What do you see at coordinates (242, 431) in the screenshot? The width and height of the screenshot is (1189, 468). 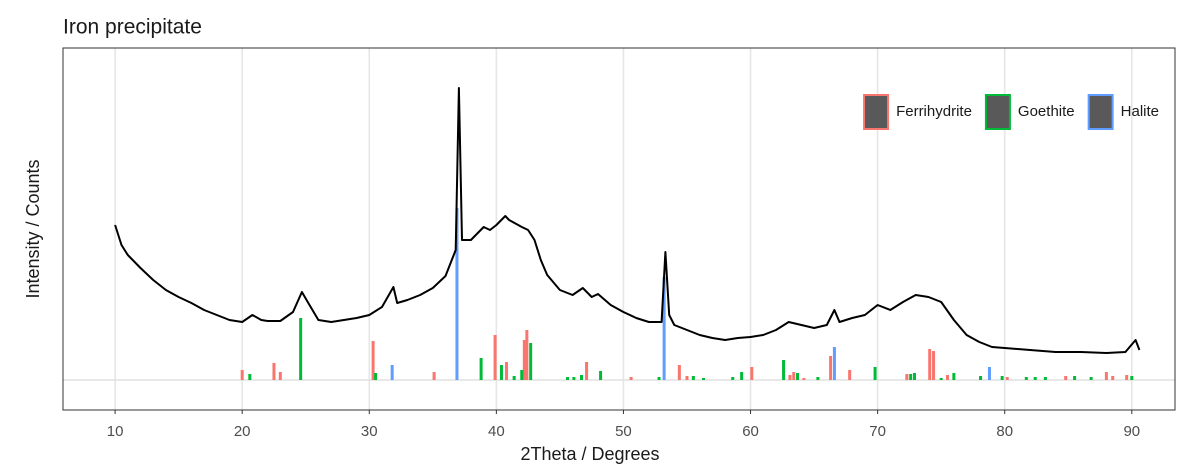 I see `x-tick-label: 20` at bounding box center [242, 431].